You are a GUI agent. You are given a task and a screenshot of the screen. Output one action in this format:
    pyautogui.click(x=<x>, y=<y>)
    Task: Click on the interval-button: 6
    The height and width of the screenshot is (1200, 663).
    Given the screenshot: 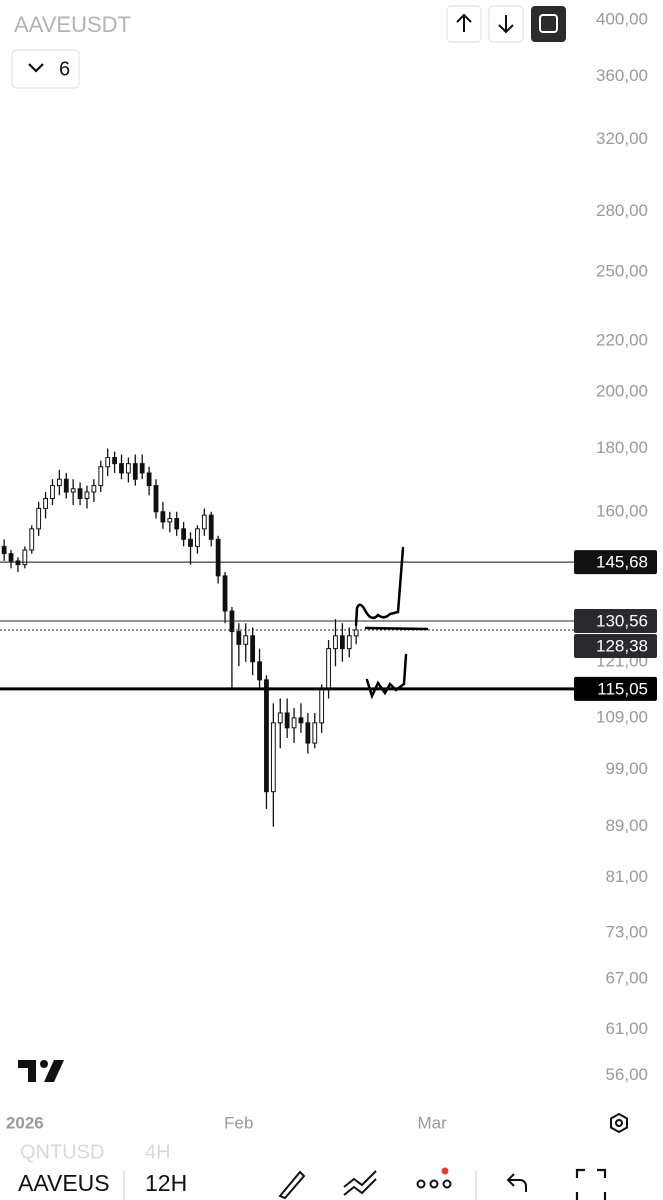 What is the action you would take?
    pyautogui.click(x=45, y=69)
    